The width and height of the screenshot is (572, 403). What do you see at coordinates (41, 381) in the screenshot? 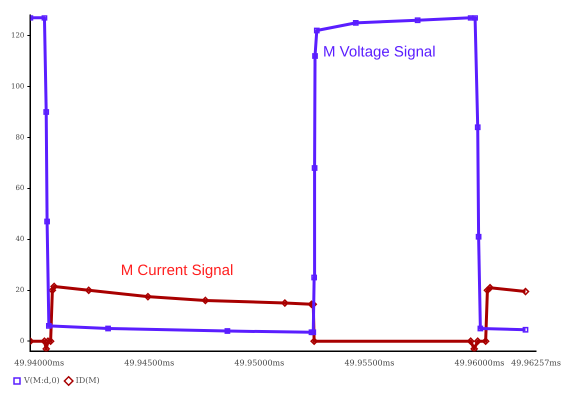
I see `legend-label: V(M:d,0)` at bounding box center [41, 381].